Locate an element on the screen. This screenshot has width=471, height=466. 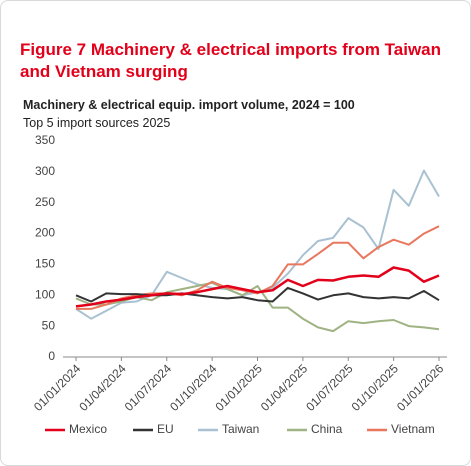
legend-label: China is located at coordinates (327, 429).